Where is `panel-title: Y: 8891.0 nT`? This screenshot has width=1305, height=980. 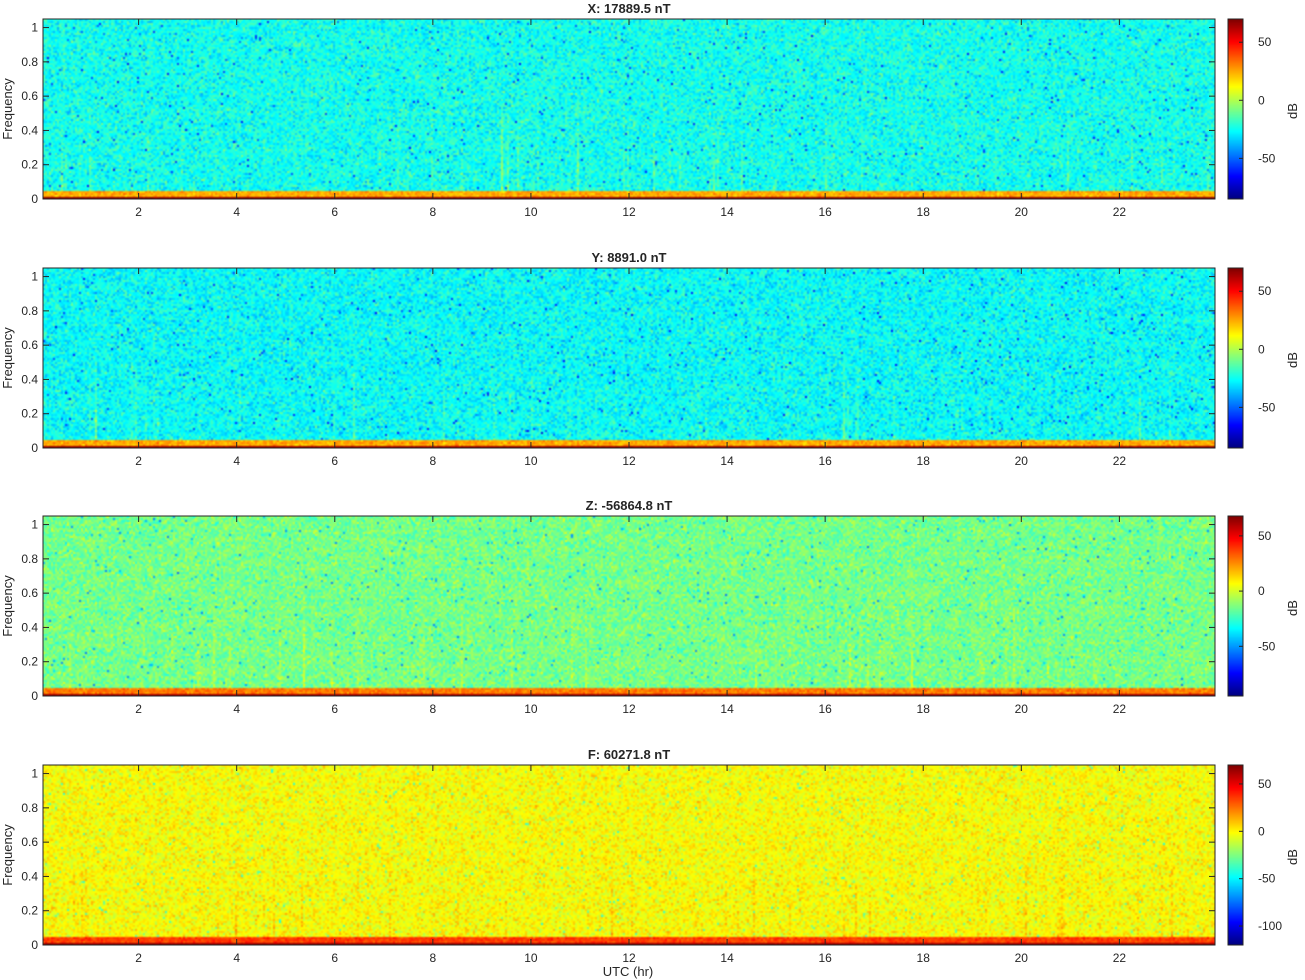 panel-title: Y: 8891.0 nT is located at coordinates (629, 257).